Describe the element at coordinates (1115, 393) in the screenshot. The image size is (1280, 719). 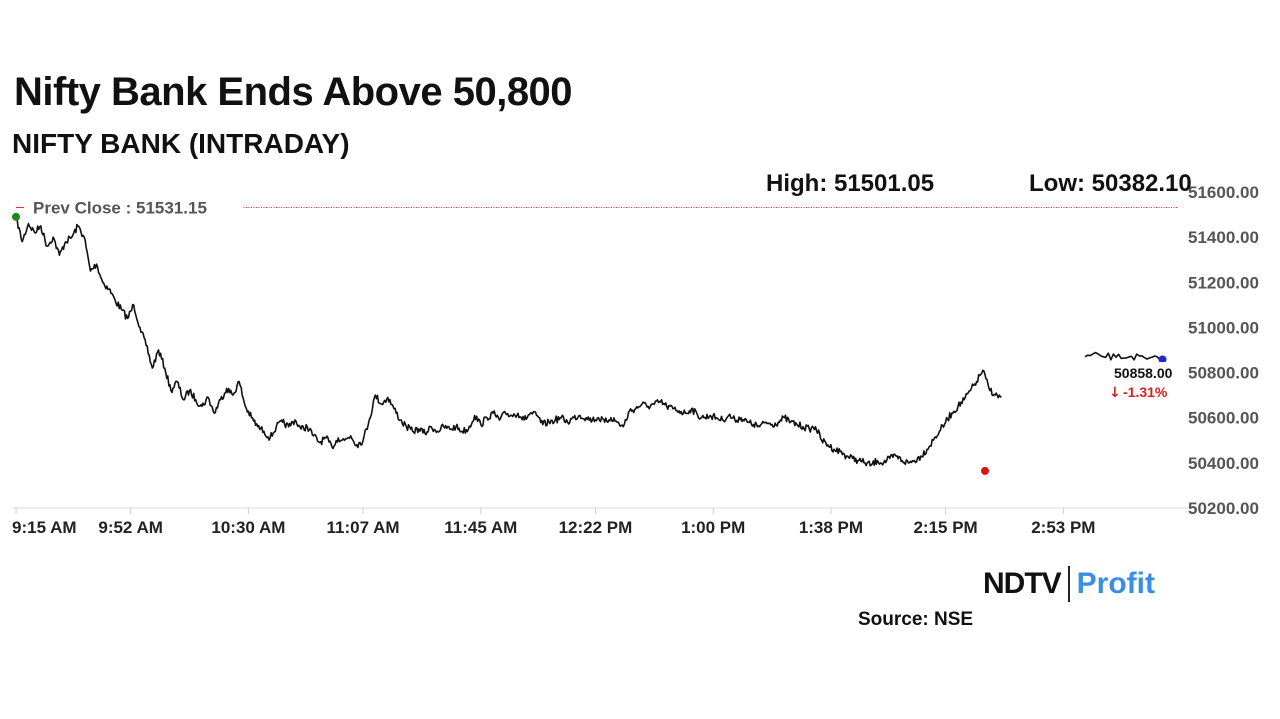
I see `down-arrow-icon: ↓` at that location.